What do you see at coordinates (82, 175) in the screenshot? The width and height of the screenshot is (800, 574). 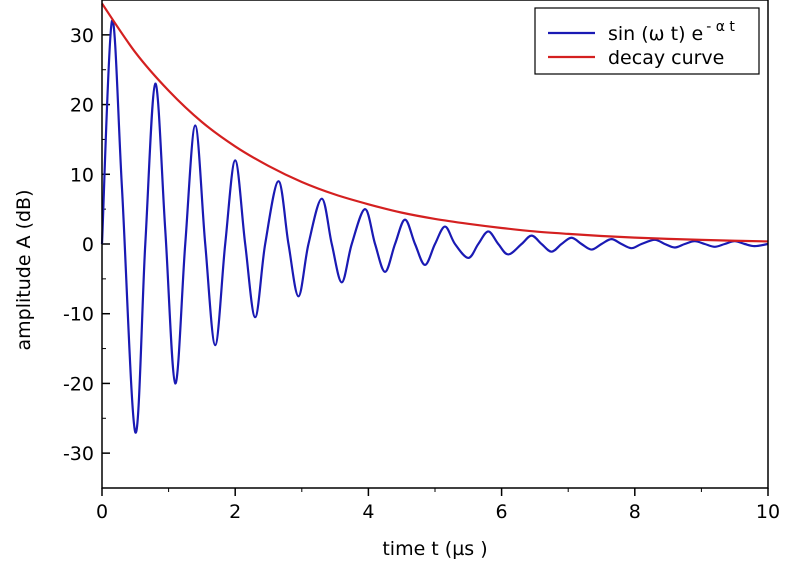 I see `y-tick-label: 10` at bounding box center [82, 175].